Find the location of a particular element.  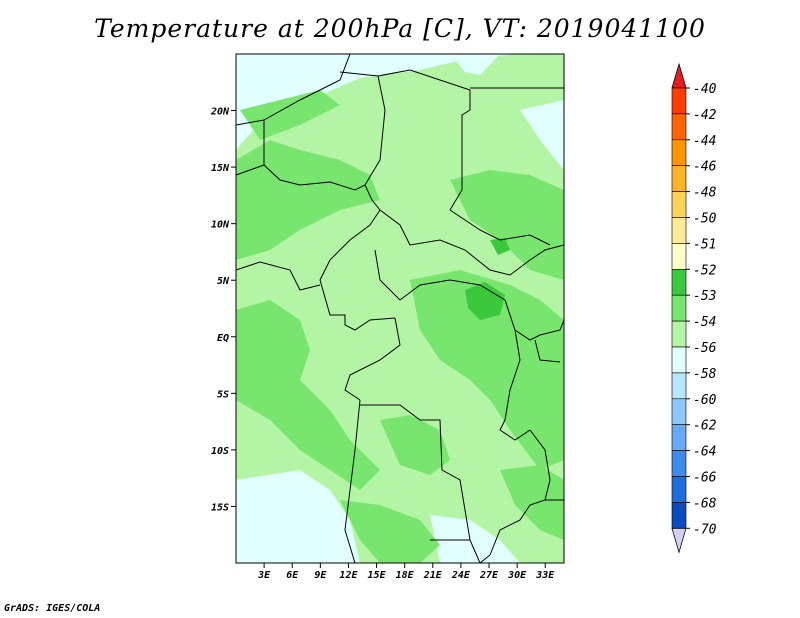

colorbar-label: -70 is located at coordinates (705, 529).